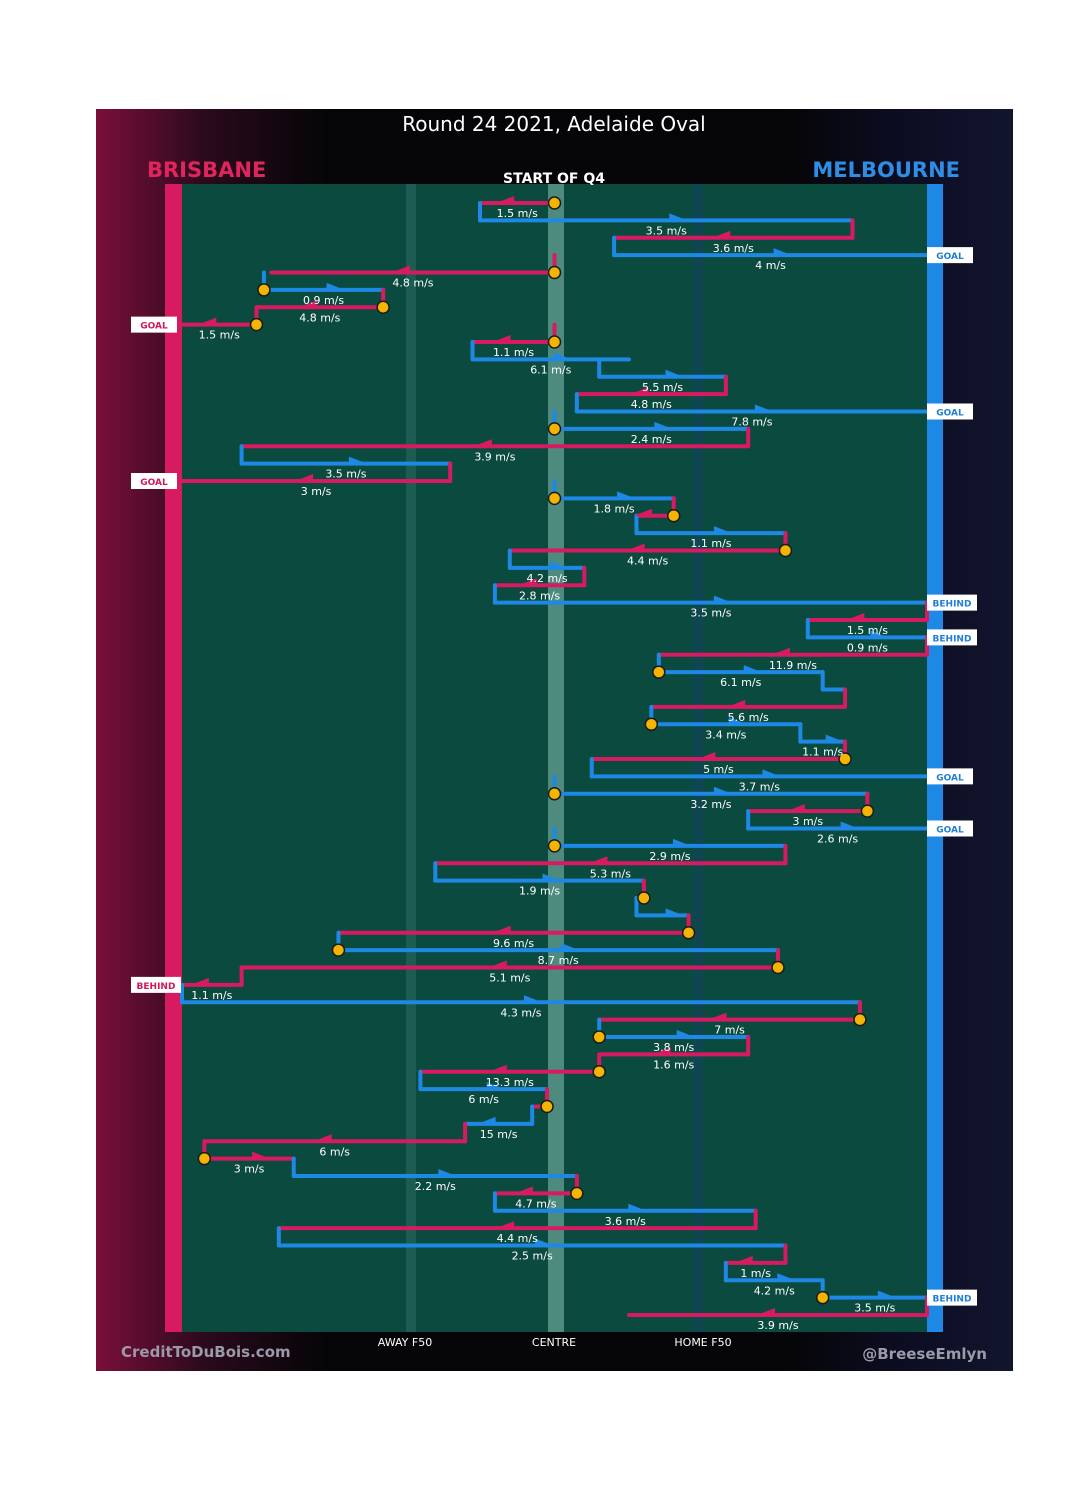 The image size is (1080, 1495). What do you see at coordinates (558, 960) in the screenshot?
I see `speed-label: 8.7 m/s` at bounding box center [558, 960].